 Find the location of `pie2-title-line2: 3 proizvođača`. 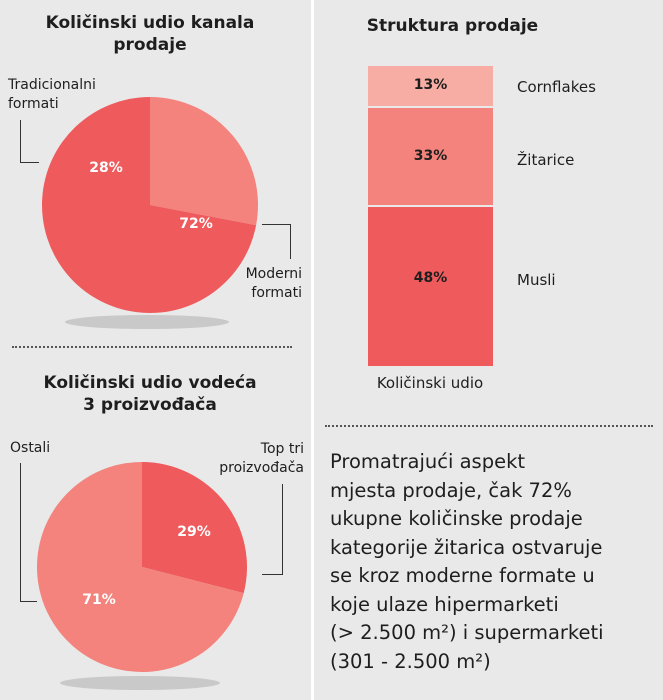

pie2-title-line2: 3 proizvođača is located at coordinates (150, 405).